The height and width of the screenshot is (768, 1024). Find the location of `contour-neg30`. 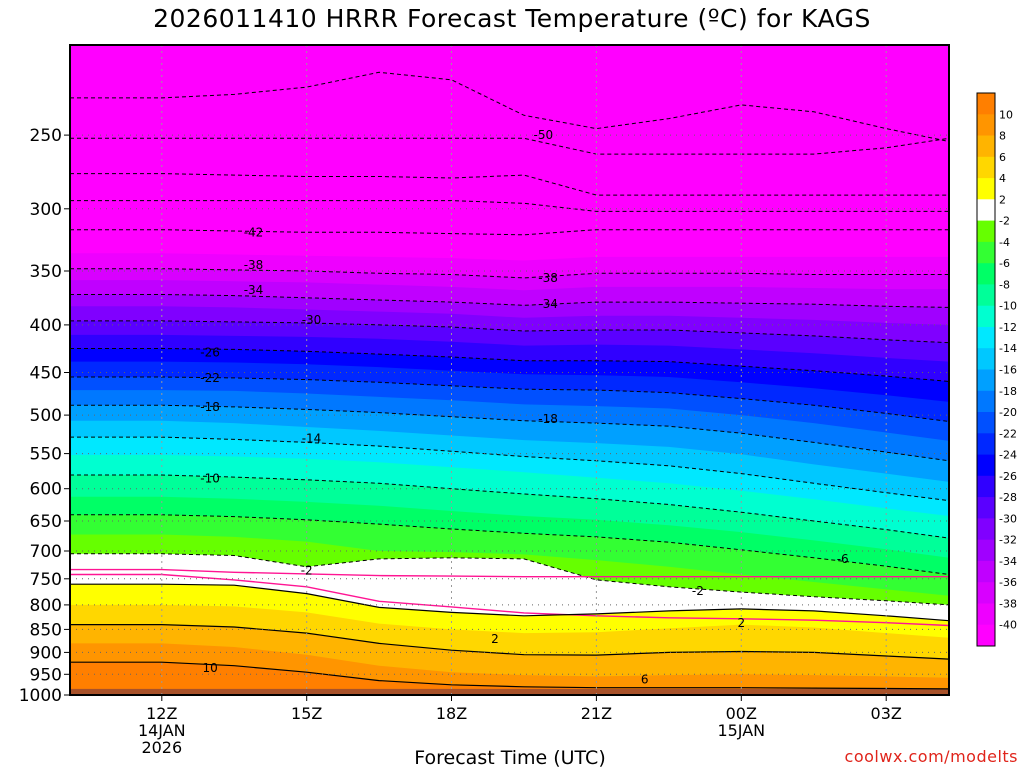

contour-neg30 is located at coordinates (509, 332).